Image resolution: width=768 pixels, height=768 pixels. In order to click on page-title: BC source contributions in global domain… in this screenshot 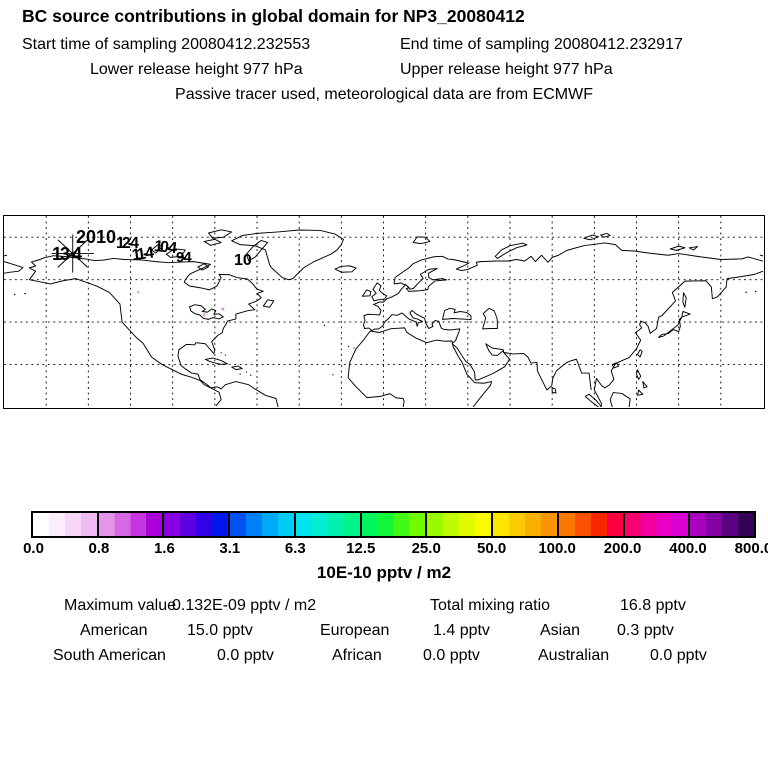, I will do `click(273, 16)`.